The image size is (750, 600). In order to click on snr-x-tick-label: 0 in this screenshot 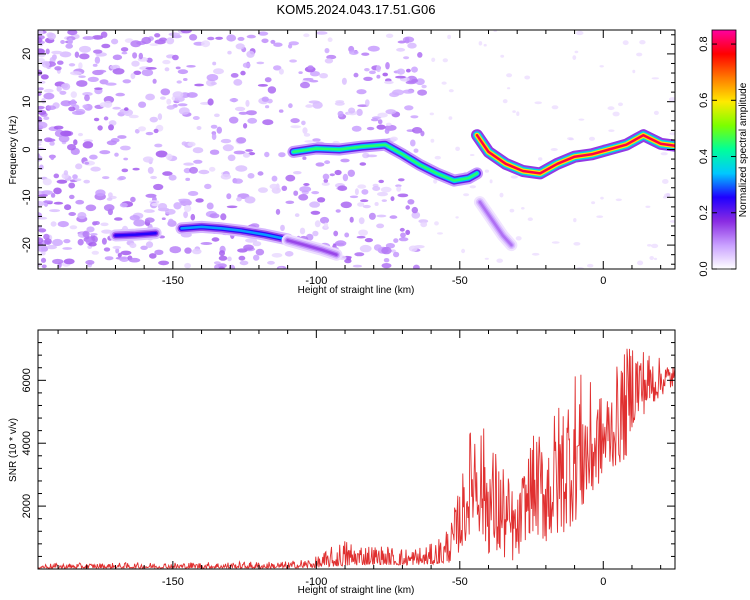, I will do `click(603, 582)`.